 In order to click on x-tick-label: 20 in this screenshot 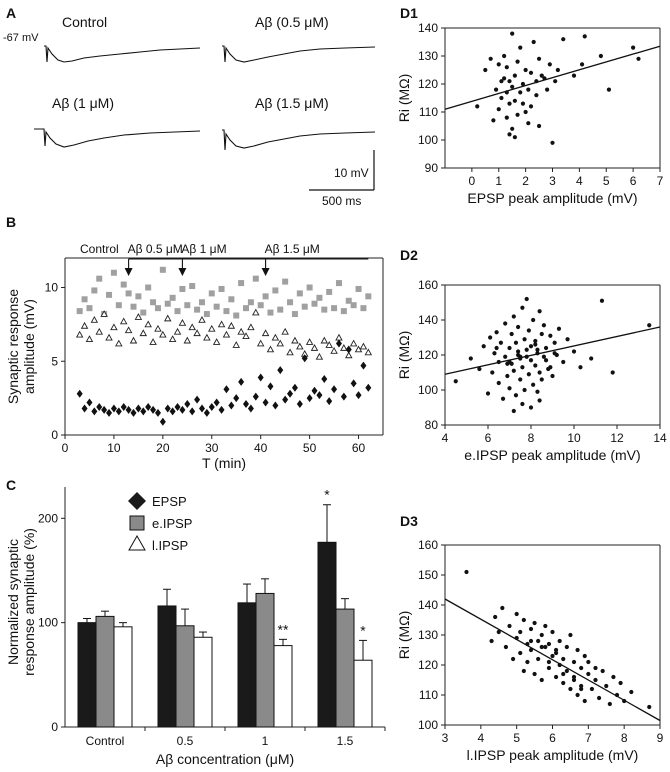, I will do `click(163, 448)`.